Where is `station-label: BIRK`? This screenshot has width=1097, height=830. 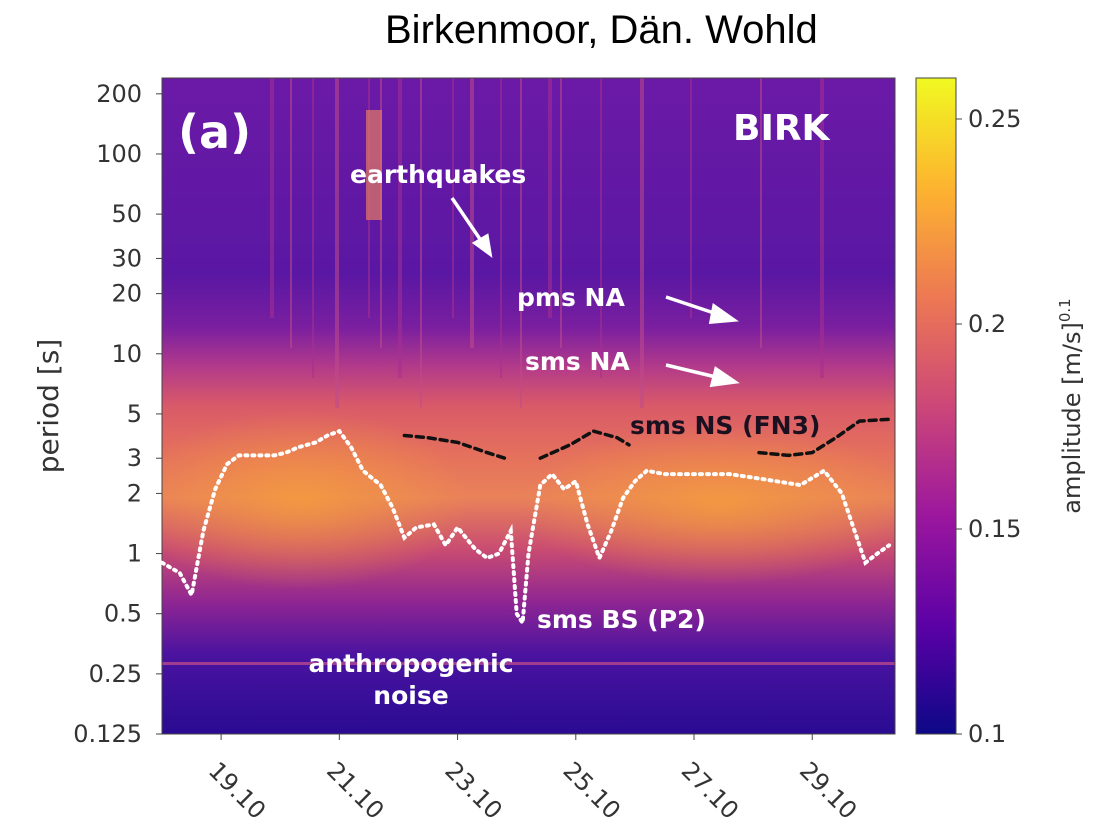 station-label: BIRK is located at coordinates (782, 128).